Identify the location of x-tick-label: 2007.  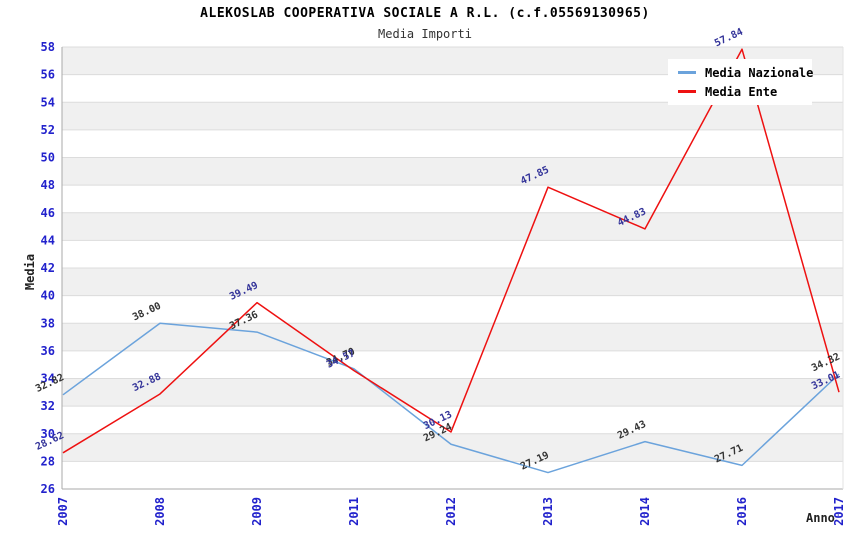
(63, 511).